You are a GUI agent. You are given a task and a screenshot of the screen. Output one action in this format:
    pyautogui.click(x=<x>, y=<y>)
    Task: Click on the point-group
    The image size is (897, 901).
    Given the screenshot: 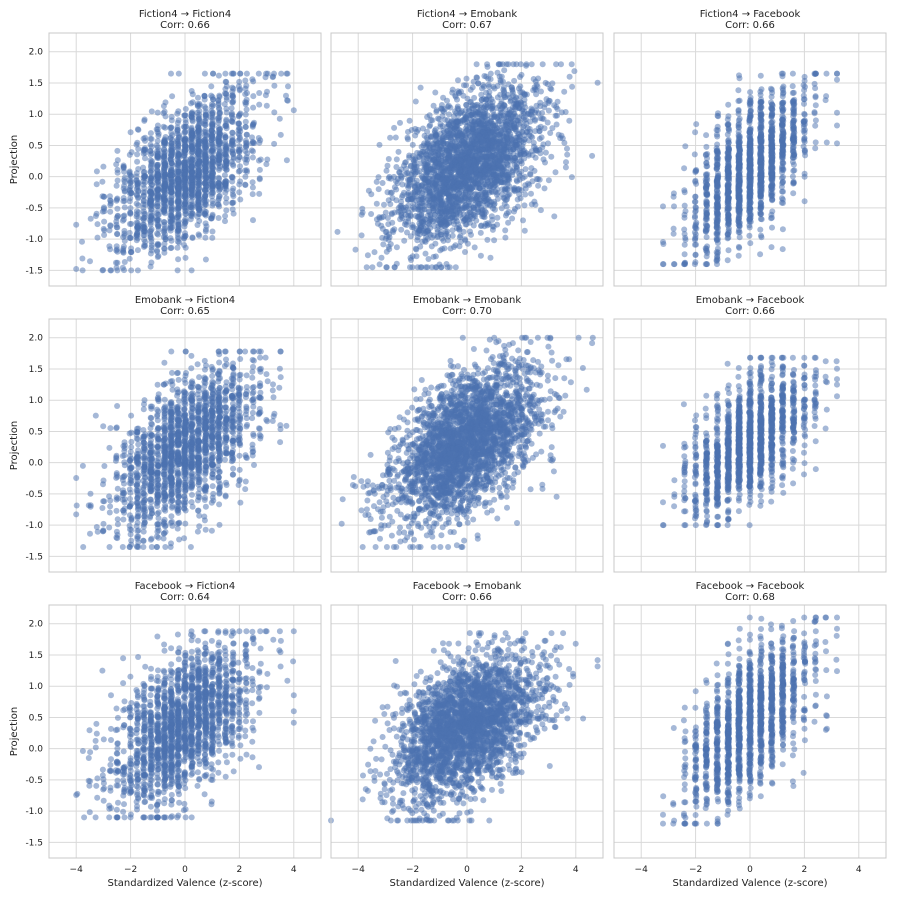 What is the action you would take?
    pyautogui.click(x=750, y=169)
    